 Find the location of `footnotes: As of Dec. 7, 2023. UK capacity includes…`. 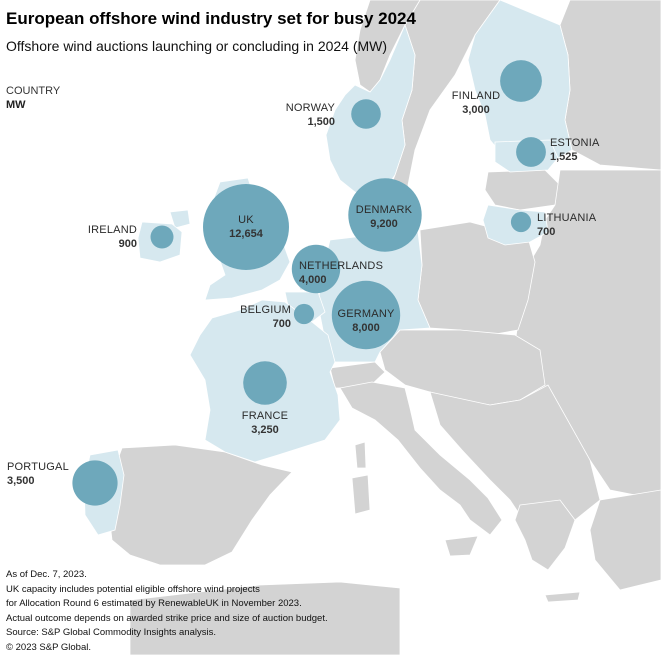

footnotes: As of Dec. 7, 2023. UK capacity includes… is located at coordinates (167, 611).